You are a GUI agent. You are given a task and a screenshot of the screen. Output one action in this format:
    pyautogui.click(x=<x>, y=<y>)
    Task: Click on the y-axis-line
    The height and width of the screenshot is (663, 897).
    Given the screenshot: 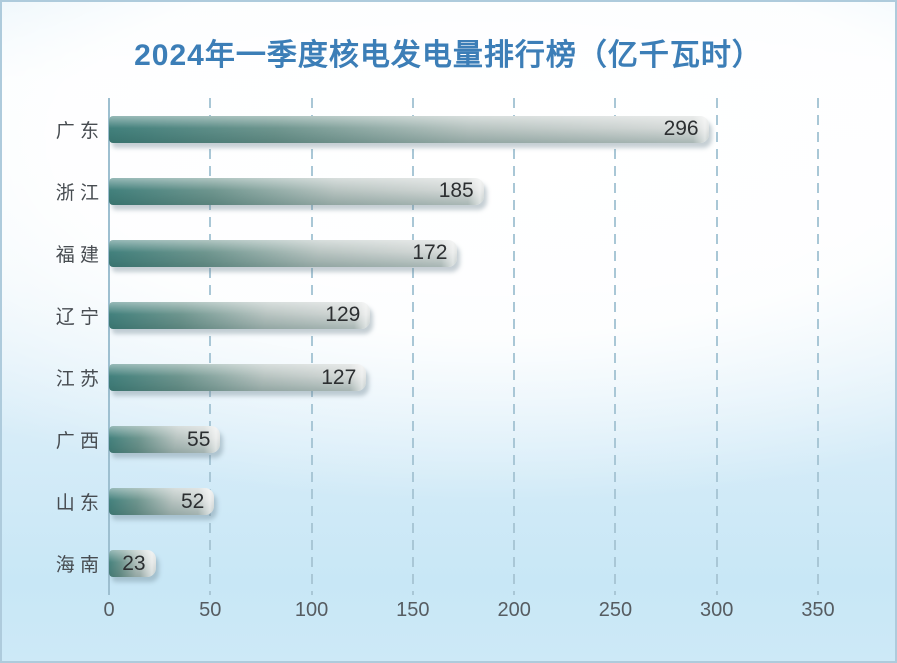 What is the action you would take?
    pyautogui.click(x=109, y=346)
    